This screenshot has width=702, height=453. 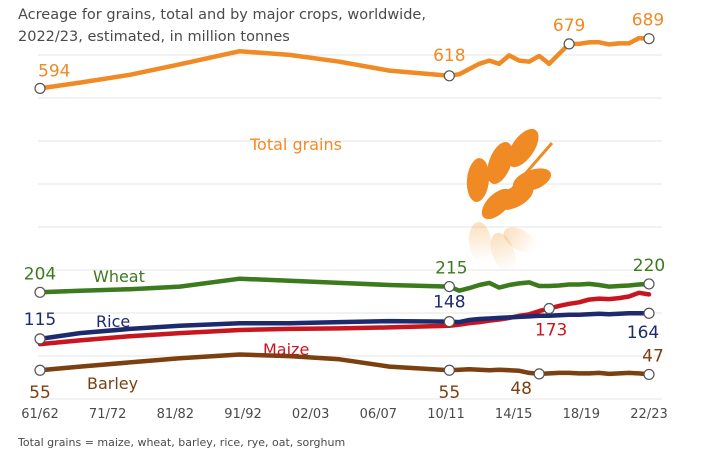 What do you see at coordinates (521, 389) in the screenshot?
I see `data-label: 48` at bounding box center [521, 389].